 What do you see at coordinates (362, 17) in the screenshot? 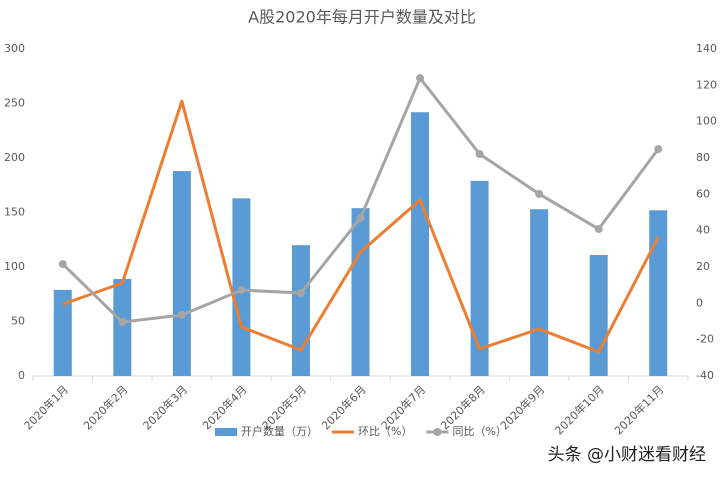
I see `chart-title: A股2020年每月开户数量及对比` at bounding box center [362, 17].